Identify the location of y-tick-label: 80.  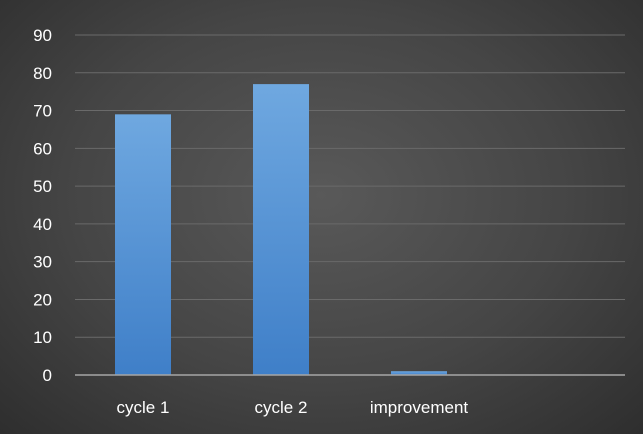
(42, 73).